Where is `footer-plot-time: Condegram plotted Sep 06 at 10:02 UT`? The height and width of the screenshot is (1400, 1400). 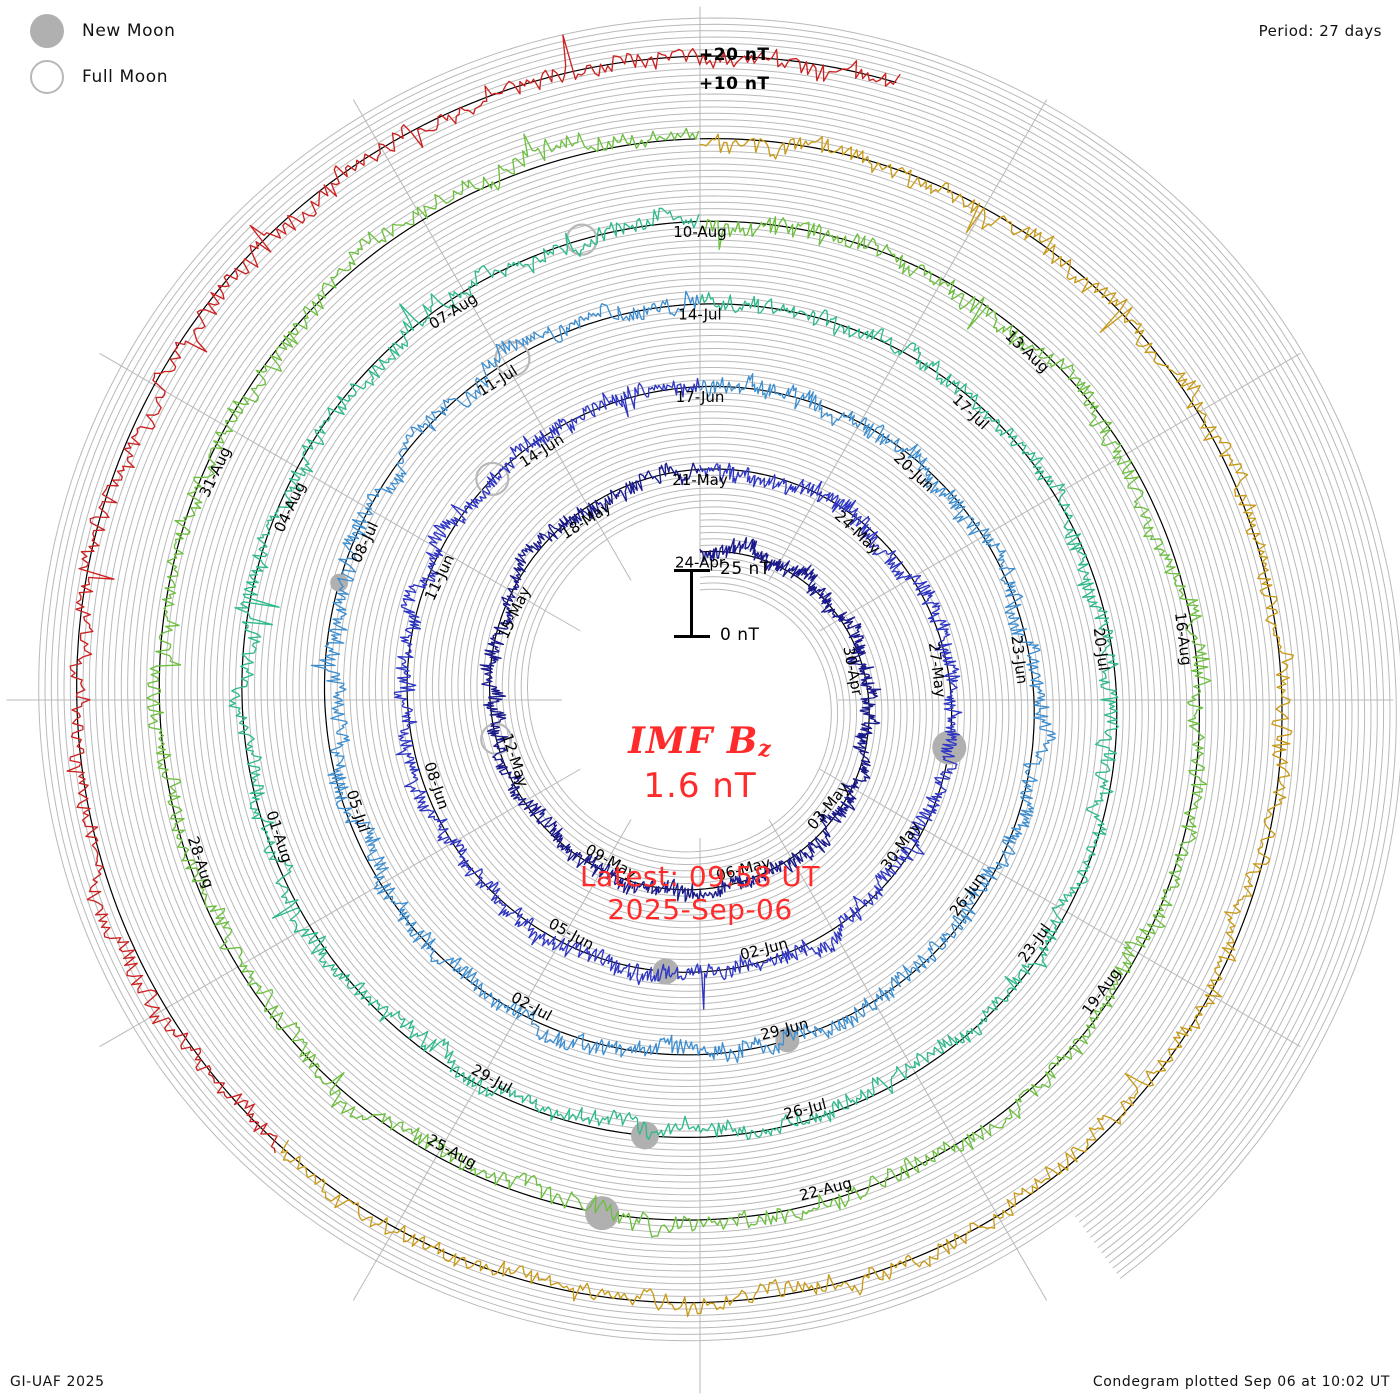 footer-plot-time: Condegram plotted Sep 06 at 10:02 UT is located at coordinates (1241, 1382).